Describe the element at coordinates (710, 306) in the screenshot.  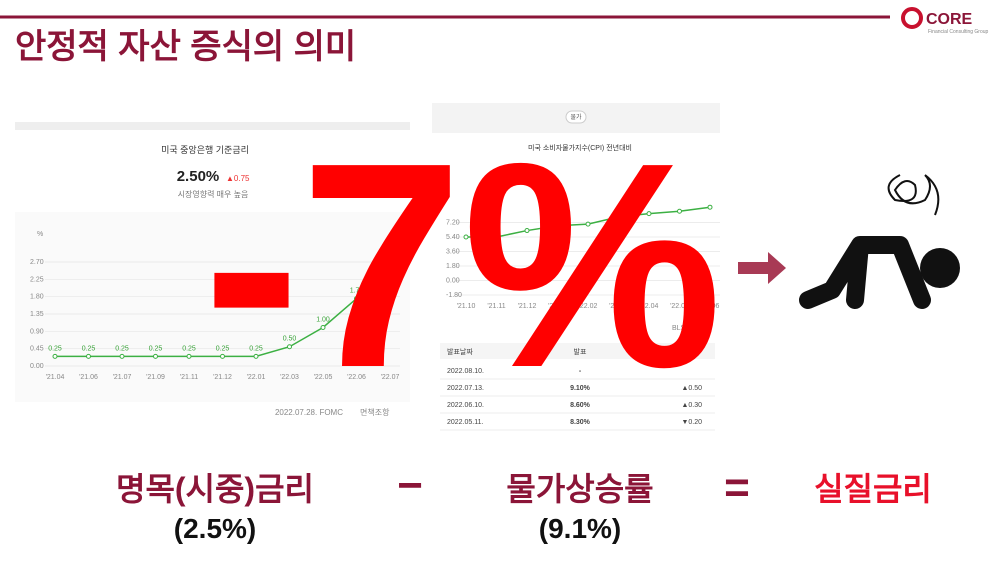
I see `x-tick-label: '22.06` at that location.